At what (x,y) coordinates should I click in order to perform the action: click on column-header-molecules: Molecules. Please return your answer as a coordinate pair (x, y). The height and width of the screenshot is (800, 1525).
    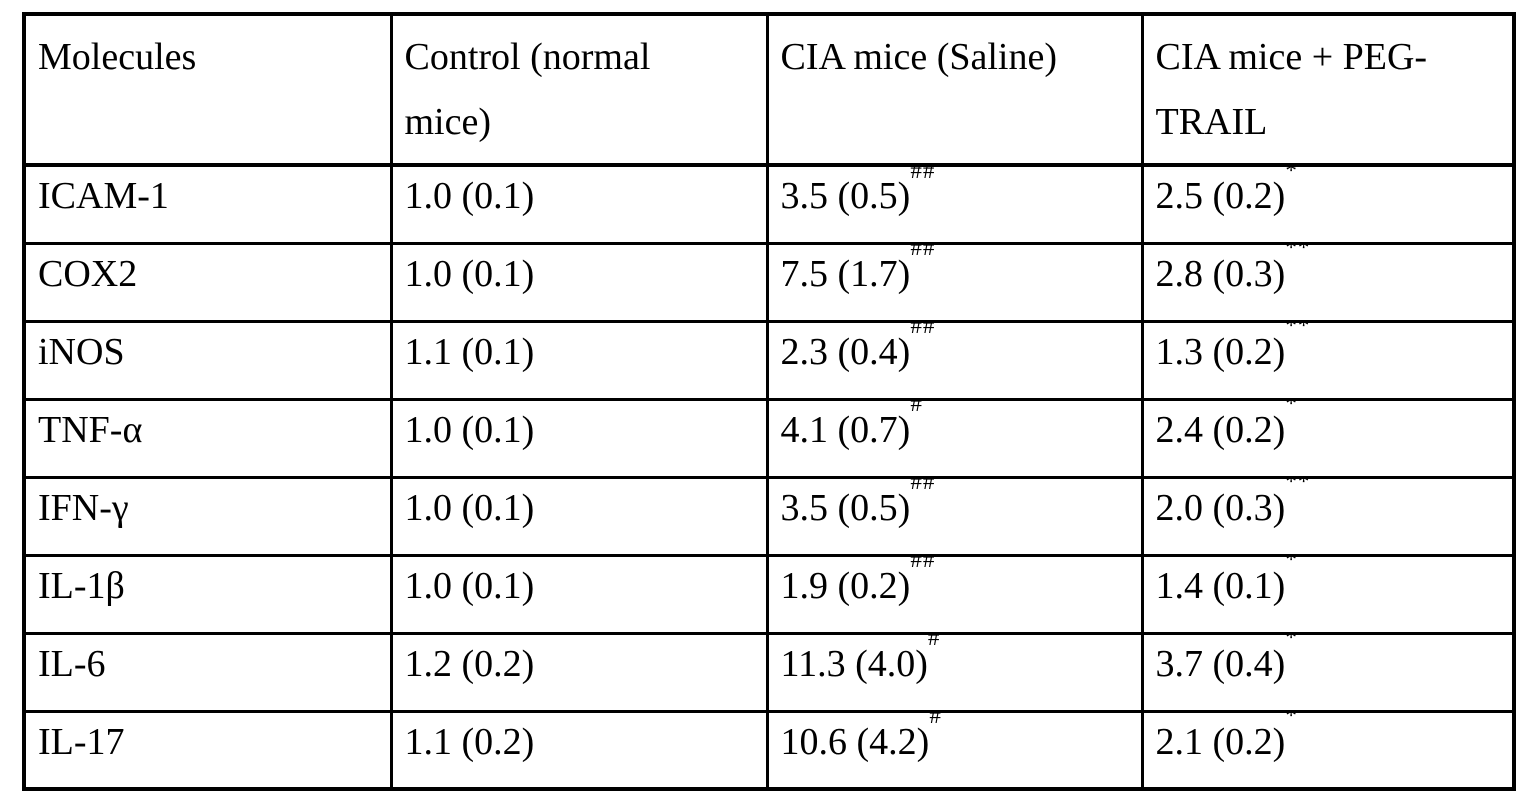
    Looking at the image, I should click on (207, 89).